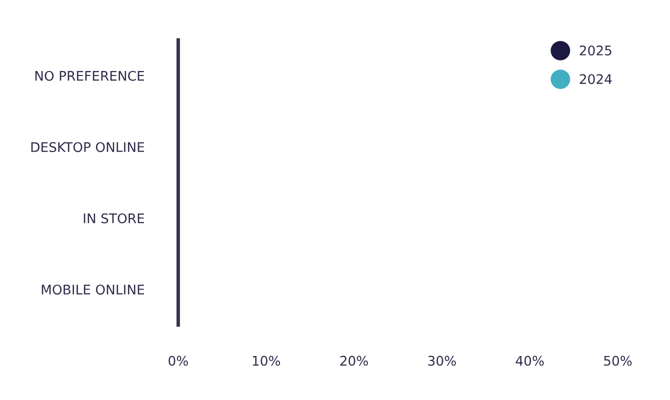 This screenshot has width=670, height=400. Describe the element at coordinates (93, 289) in the screenshot. I see `y-tick-label: MOBILE ONLINE` at that location.